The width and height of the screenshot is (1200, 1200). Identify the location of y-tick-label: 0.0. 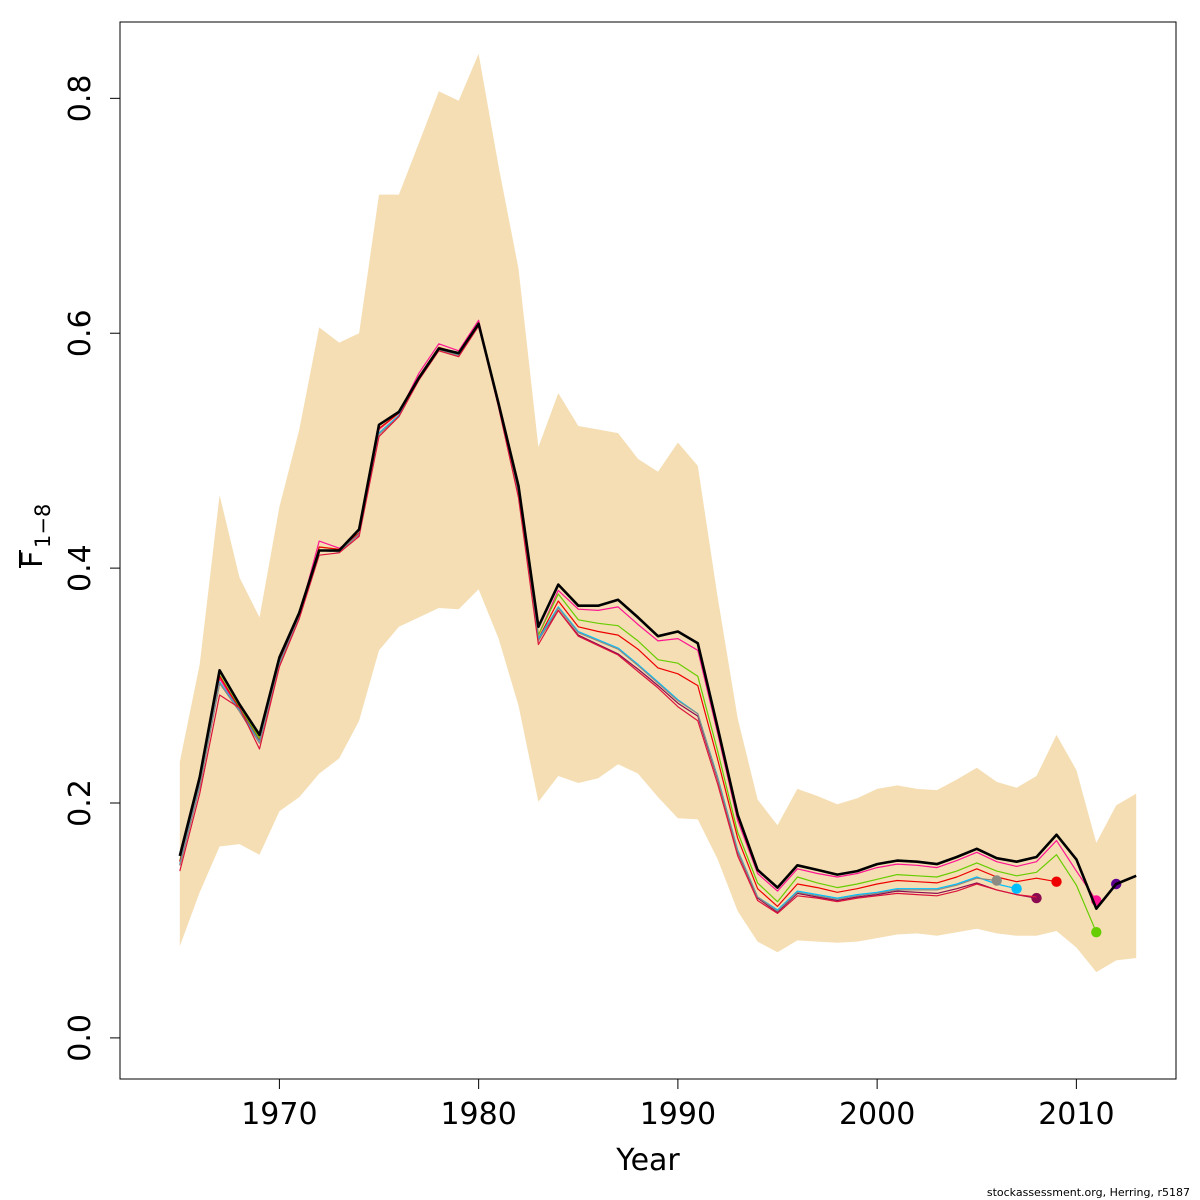
(80, 1038).